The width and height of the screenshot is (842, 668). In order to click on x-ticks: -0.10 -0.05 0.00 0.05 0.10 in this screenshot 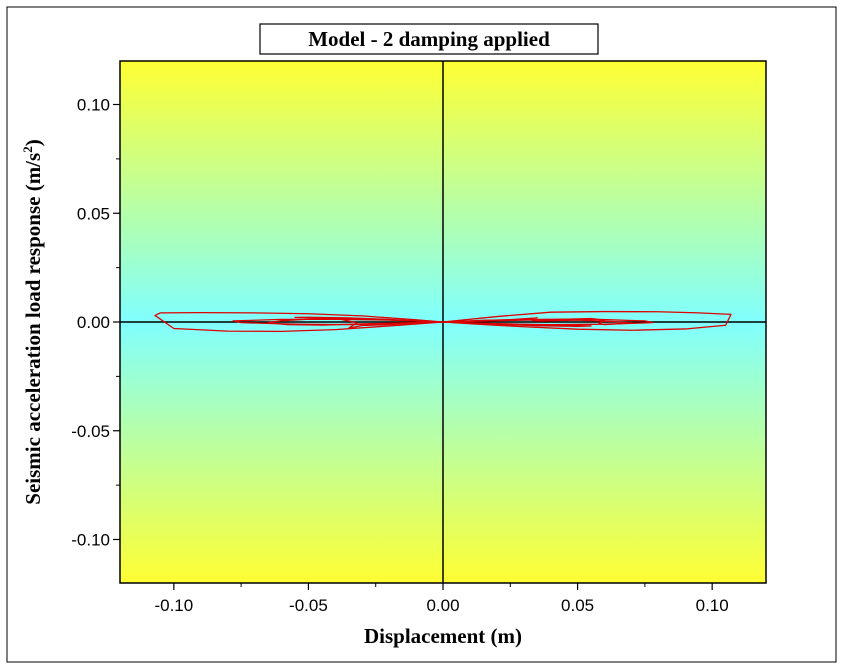, I will do `click(441, 599)`.